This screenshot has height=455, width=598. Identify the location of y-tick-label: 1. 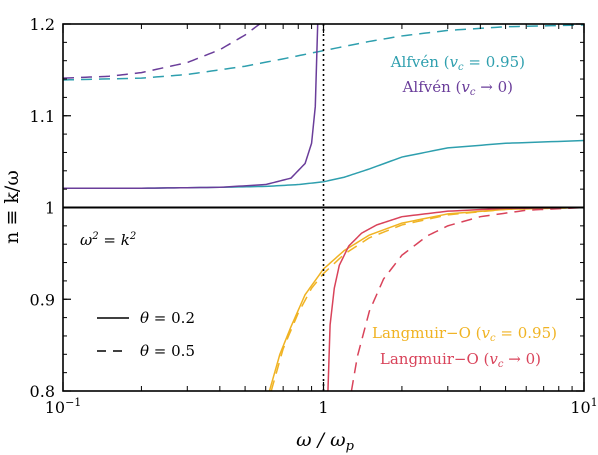
(50, 208).